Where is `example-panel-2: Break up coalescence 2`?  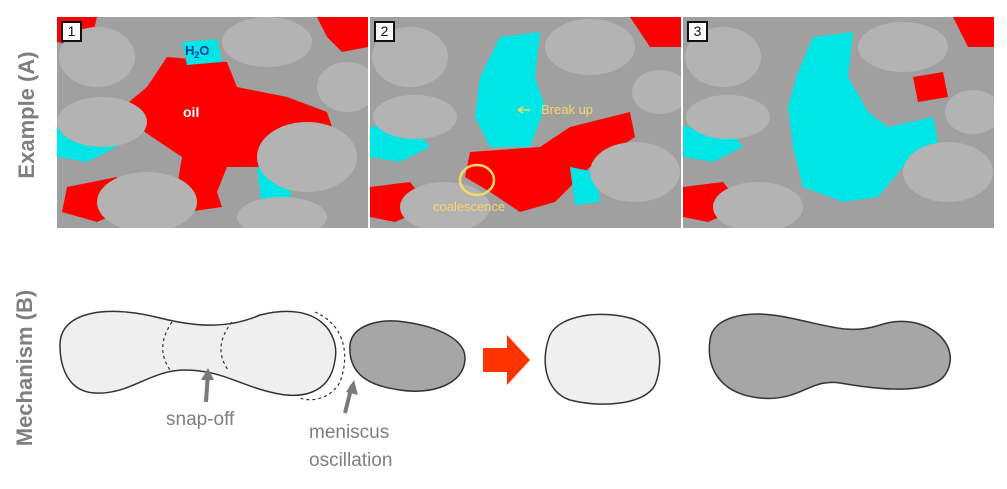 example-panel-2: Break up coalescence 2 is located at coordinates (525, 122).